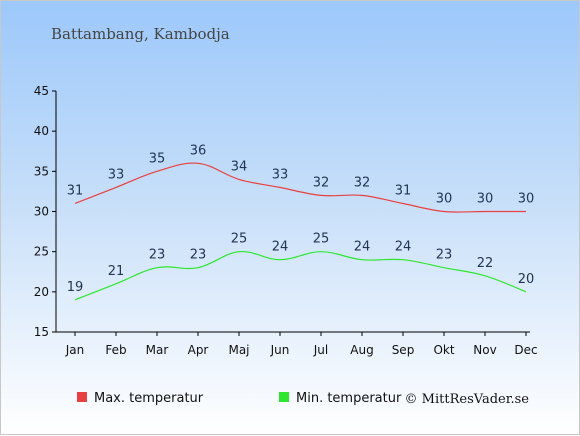  What do you see at coordinates (467, 399) in the screenshot?
I see `credit-text: © MittResVader.se` at bounding box center [467, 399].